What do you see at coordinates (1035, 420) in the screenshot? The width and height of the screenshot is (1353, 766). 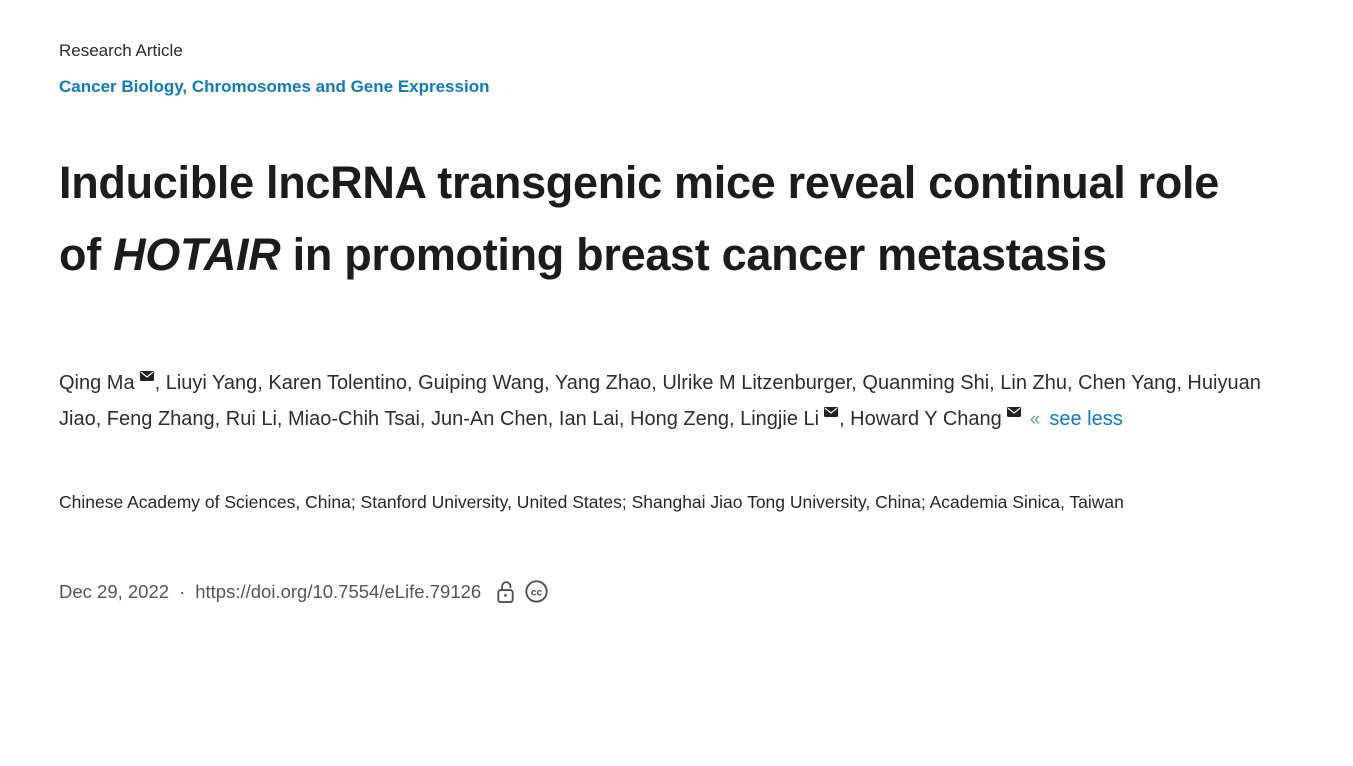 I see `collapse-chevrons: «` at bounding box center [1035, 420].